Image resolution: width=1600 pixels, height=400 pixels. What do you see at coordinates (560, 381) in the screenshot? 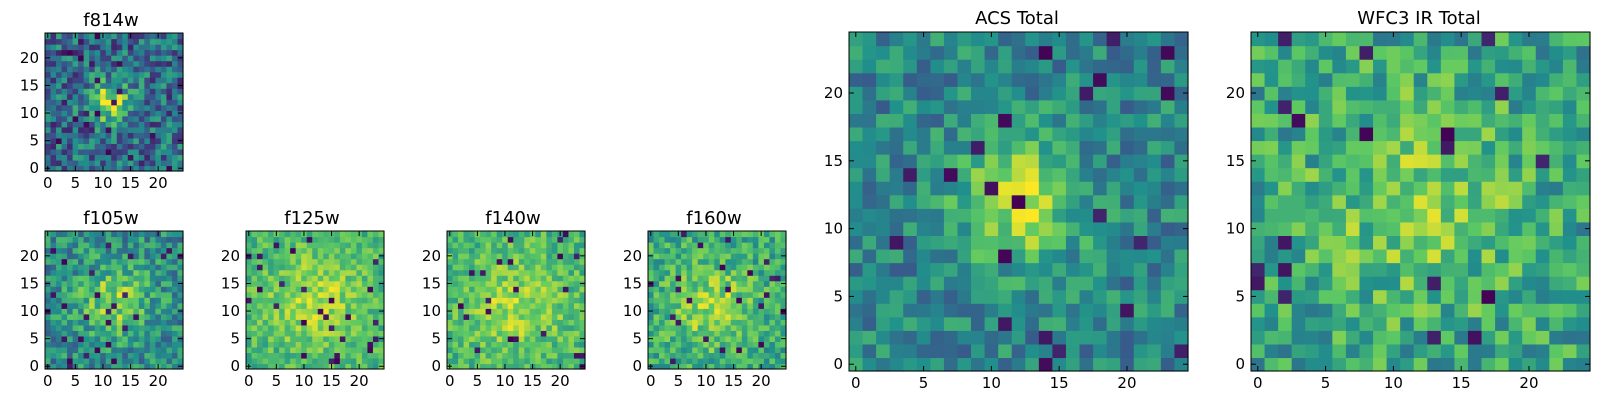
I see `x-tick-label: 20` at bounding box center [560, 381].